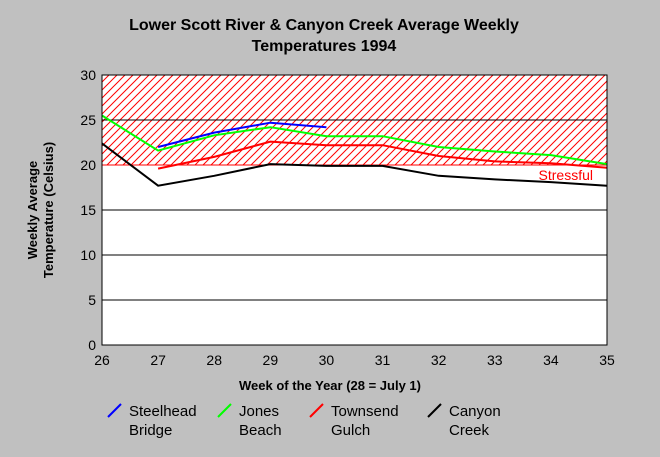 The width and height of the screenshot is (660, 457). Describe the element at coordinates (88, 165) in the screenshot. I see `y-tick-label-20: 20` at that location.